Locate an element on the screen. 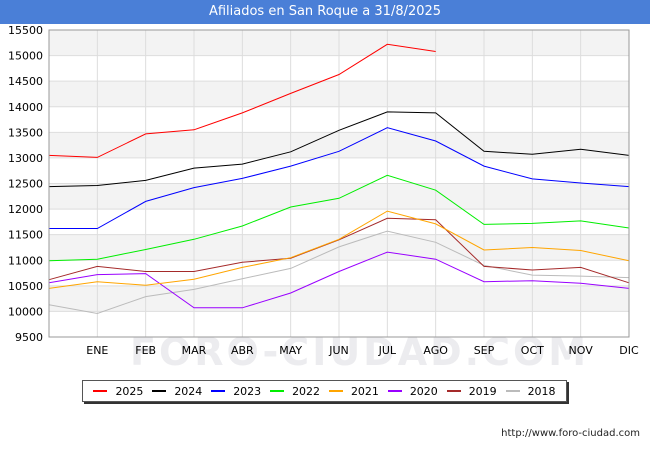 This screenshot has height=450, width=650. x-axis-ticks: ENE FEB MAR ABR MAY JUN JUL AGO SEP OCT NOV DIC is located at coordinates (362, 350).